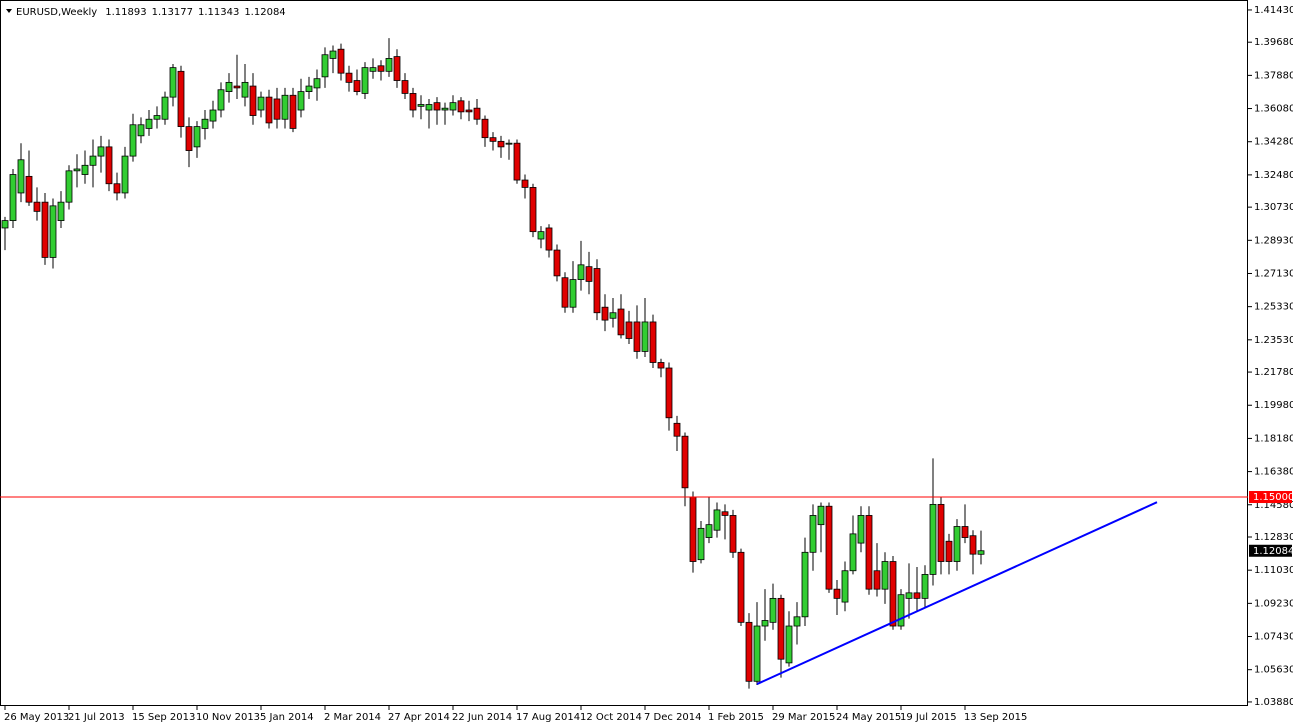 Image resolution: width=1293 pixels, height=726 pixels. I want to click on y-tick-label: 1.34280, so click(1273, 142).